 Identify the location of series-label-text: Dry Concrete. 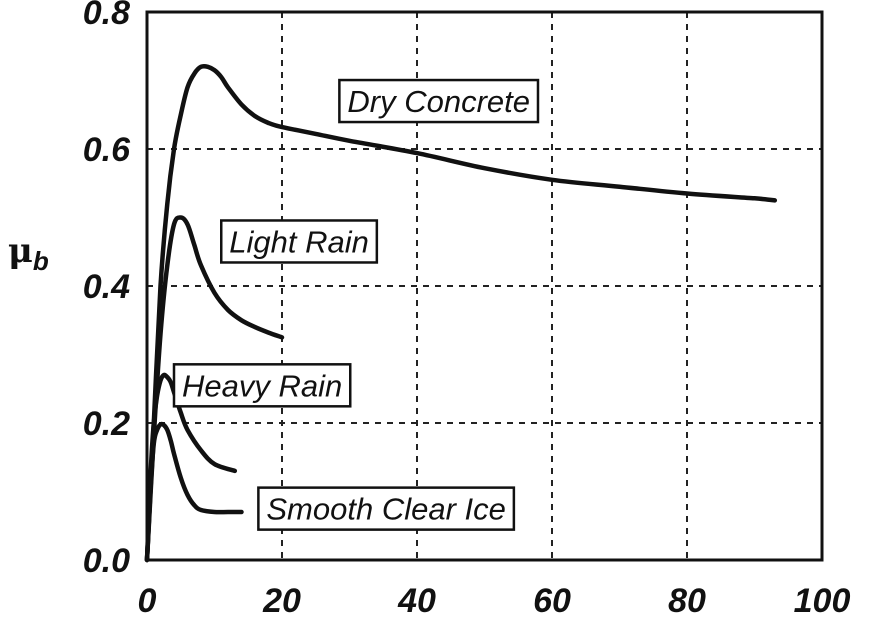
(438, 101).